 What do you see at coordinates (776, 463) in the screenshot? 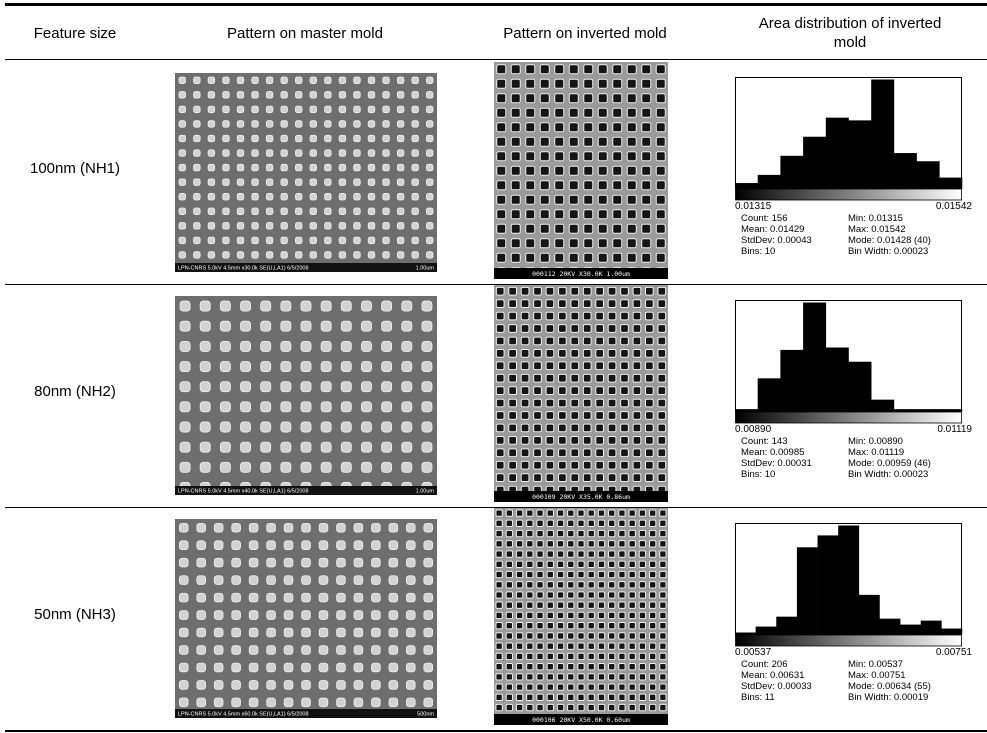
I see `histogram-stat: StdDev: 0.00031` at bounding box center [776, 463].